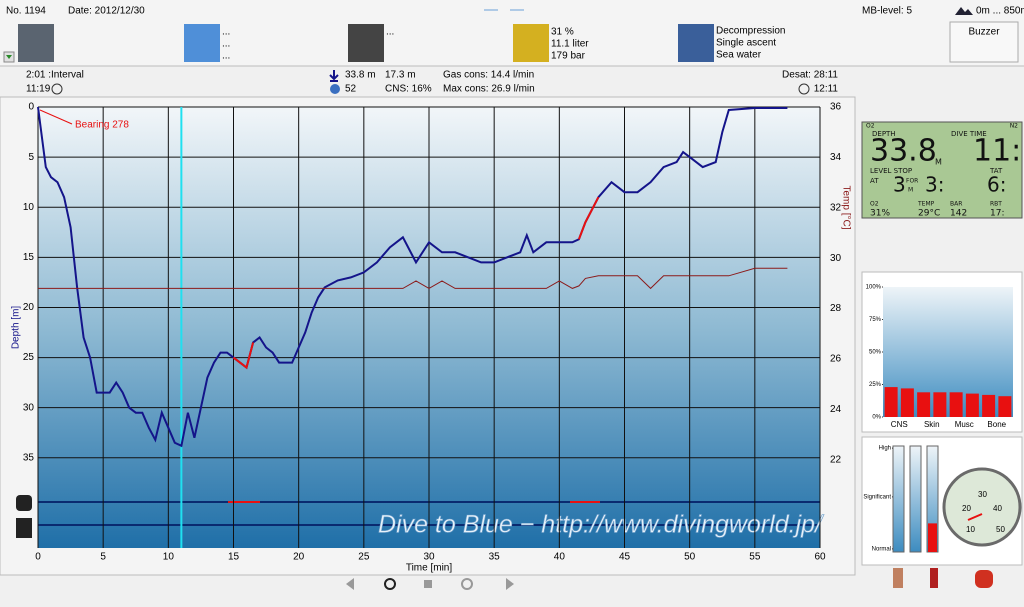 This screenshot has height=607, width=1024. I want to click on y2-tick-label: 24, so click(836, 409).